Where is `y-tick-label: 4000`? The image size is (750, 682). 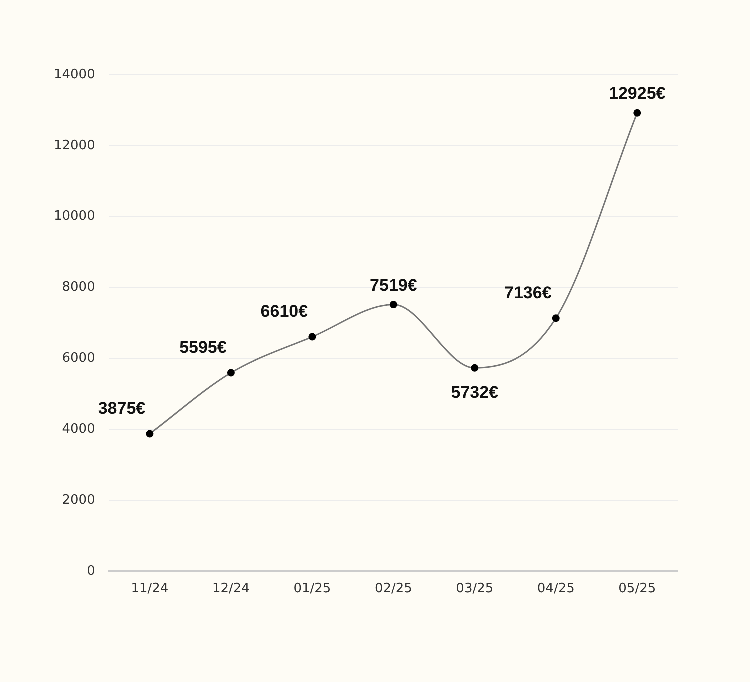
y-tick-label: 4000 is located at coordinates (79, 429).